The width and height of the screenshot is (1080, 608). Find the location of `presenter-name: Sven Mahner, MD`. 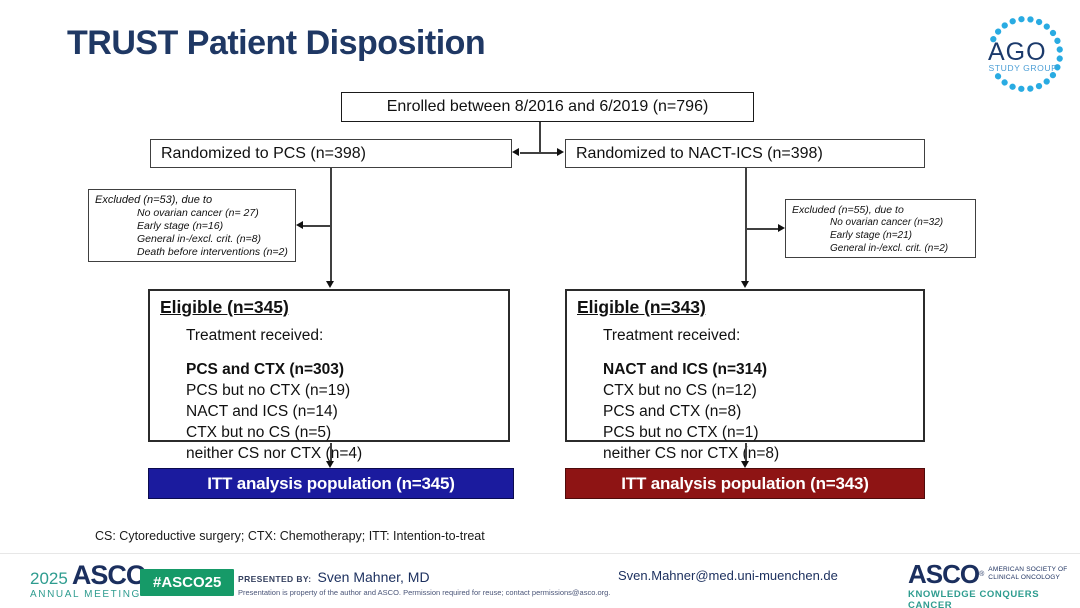

presenter-name: Sven Mahner, MD is located at coordinates (373, 577).